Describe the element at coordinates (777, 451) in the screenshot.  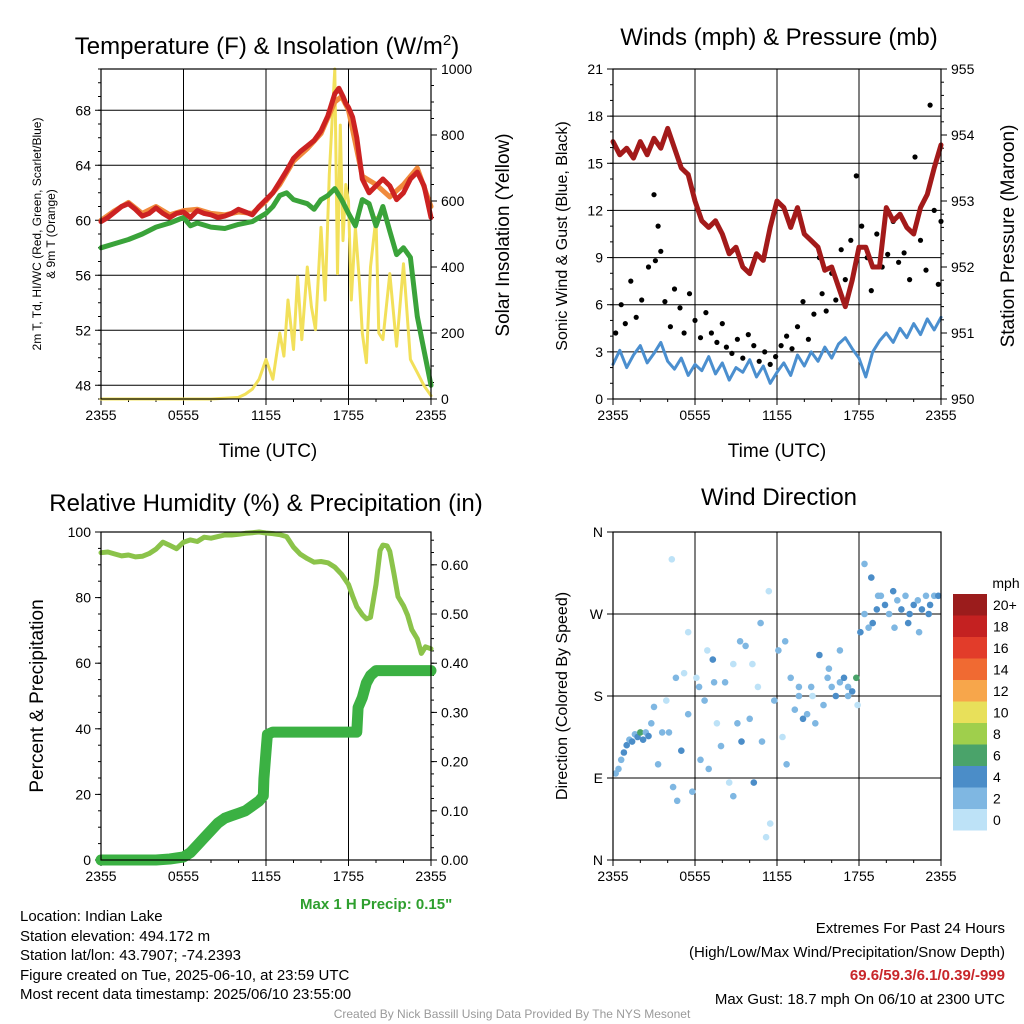
I see `winds-x-axis-title: Time (UTC)` at that location.